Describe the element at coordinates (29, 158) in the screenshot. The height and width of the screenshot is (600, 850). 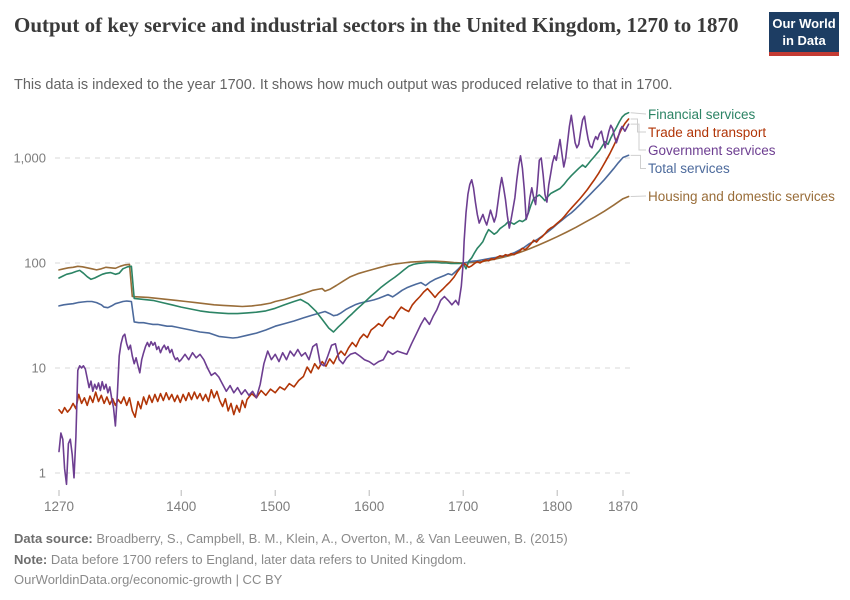
I see `y-tick-label: 1,000` at that location.